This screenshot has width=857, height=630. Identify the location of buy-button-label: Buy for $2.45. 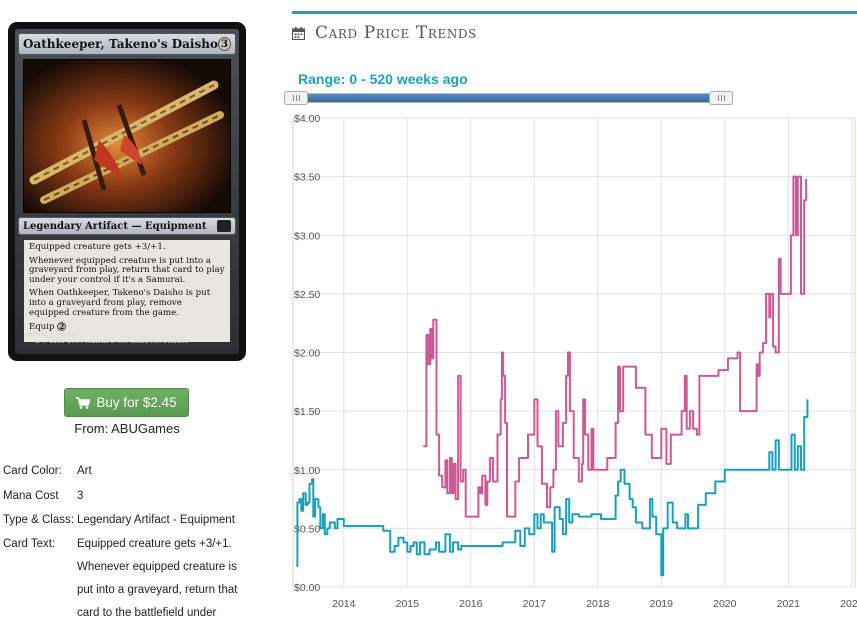
(136, 402).